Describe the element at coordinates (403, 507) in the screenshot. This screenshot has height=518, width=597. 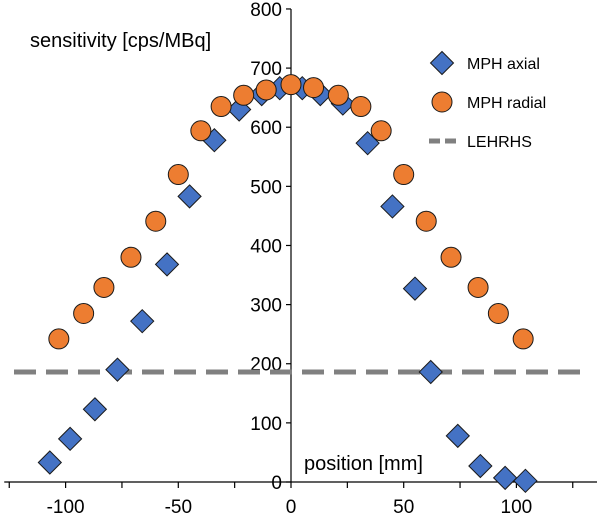
I see `x-tick-label: 50` at that location.